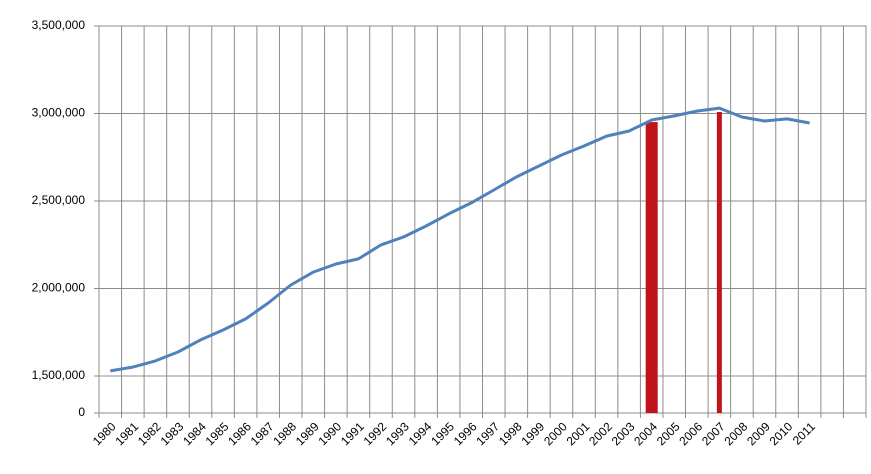 The width and height of the screenshot is (871, 474). What do you see at coordinates (600, 433) in the screenshot?
I see `x-tick-label: 2002` at bounding box center [600, 433].